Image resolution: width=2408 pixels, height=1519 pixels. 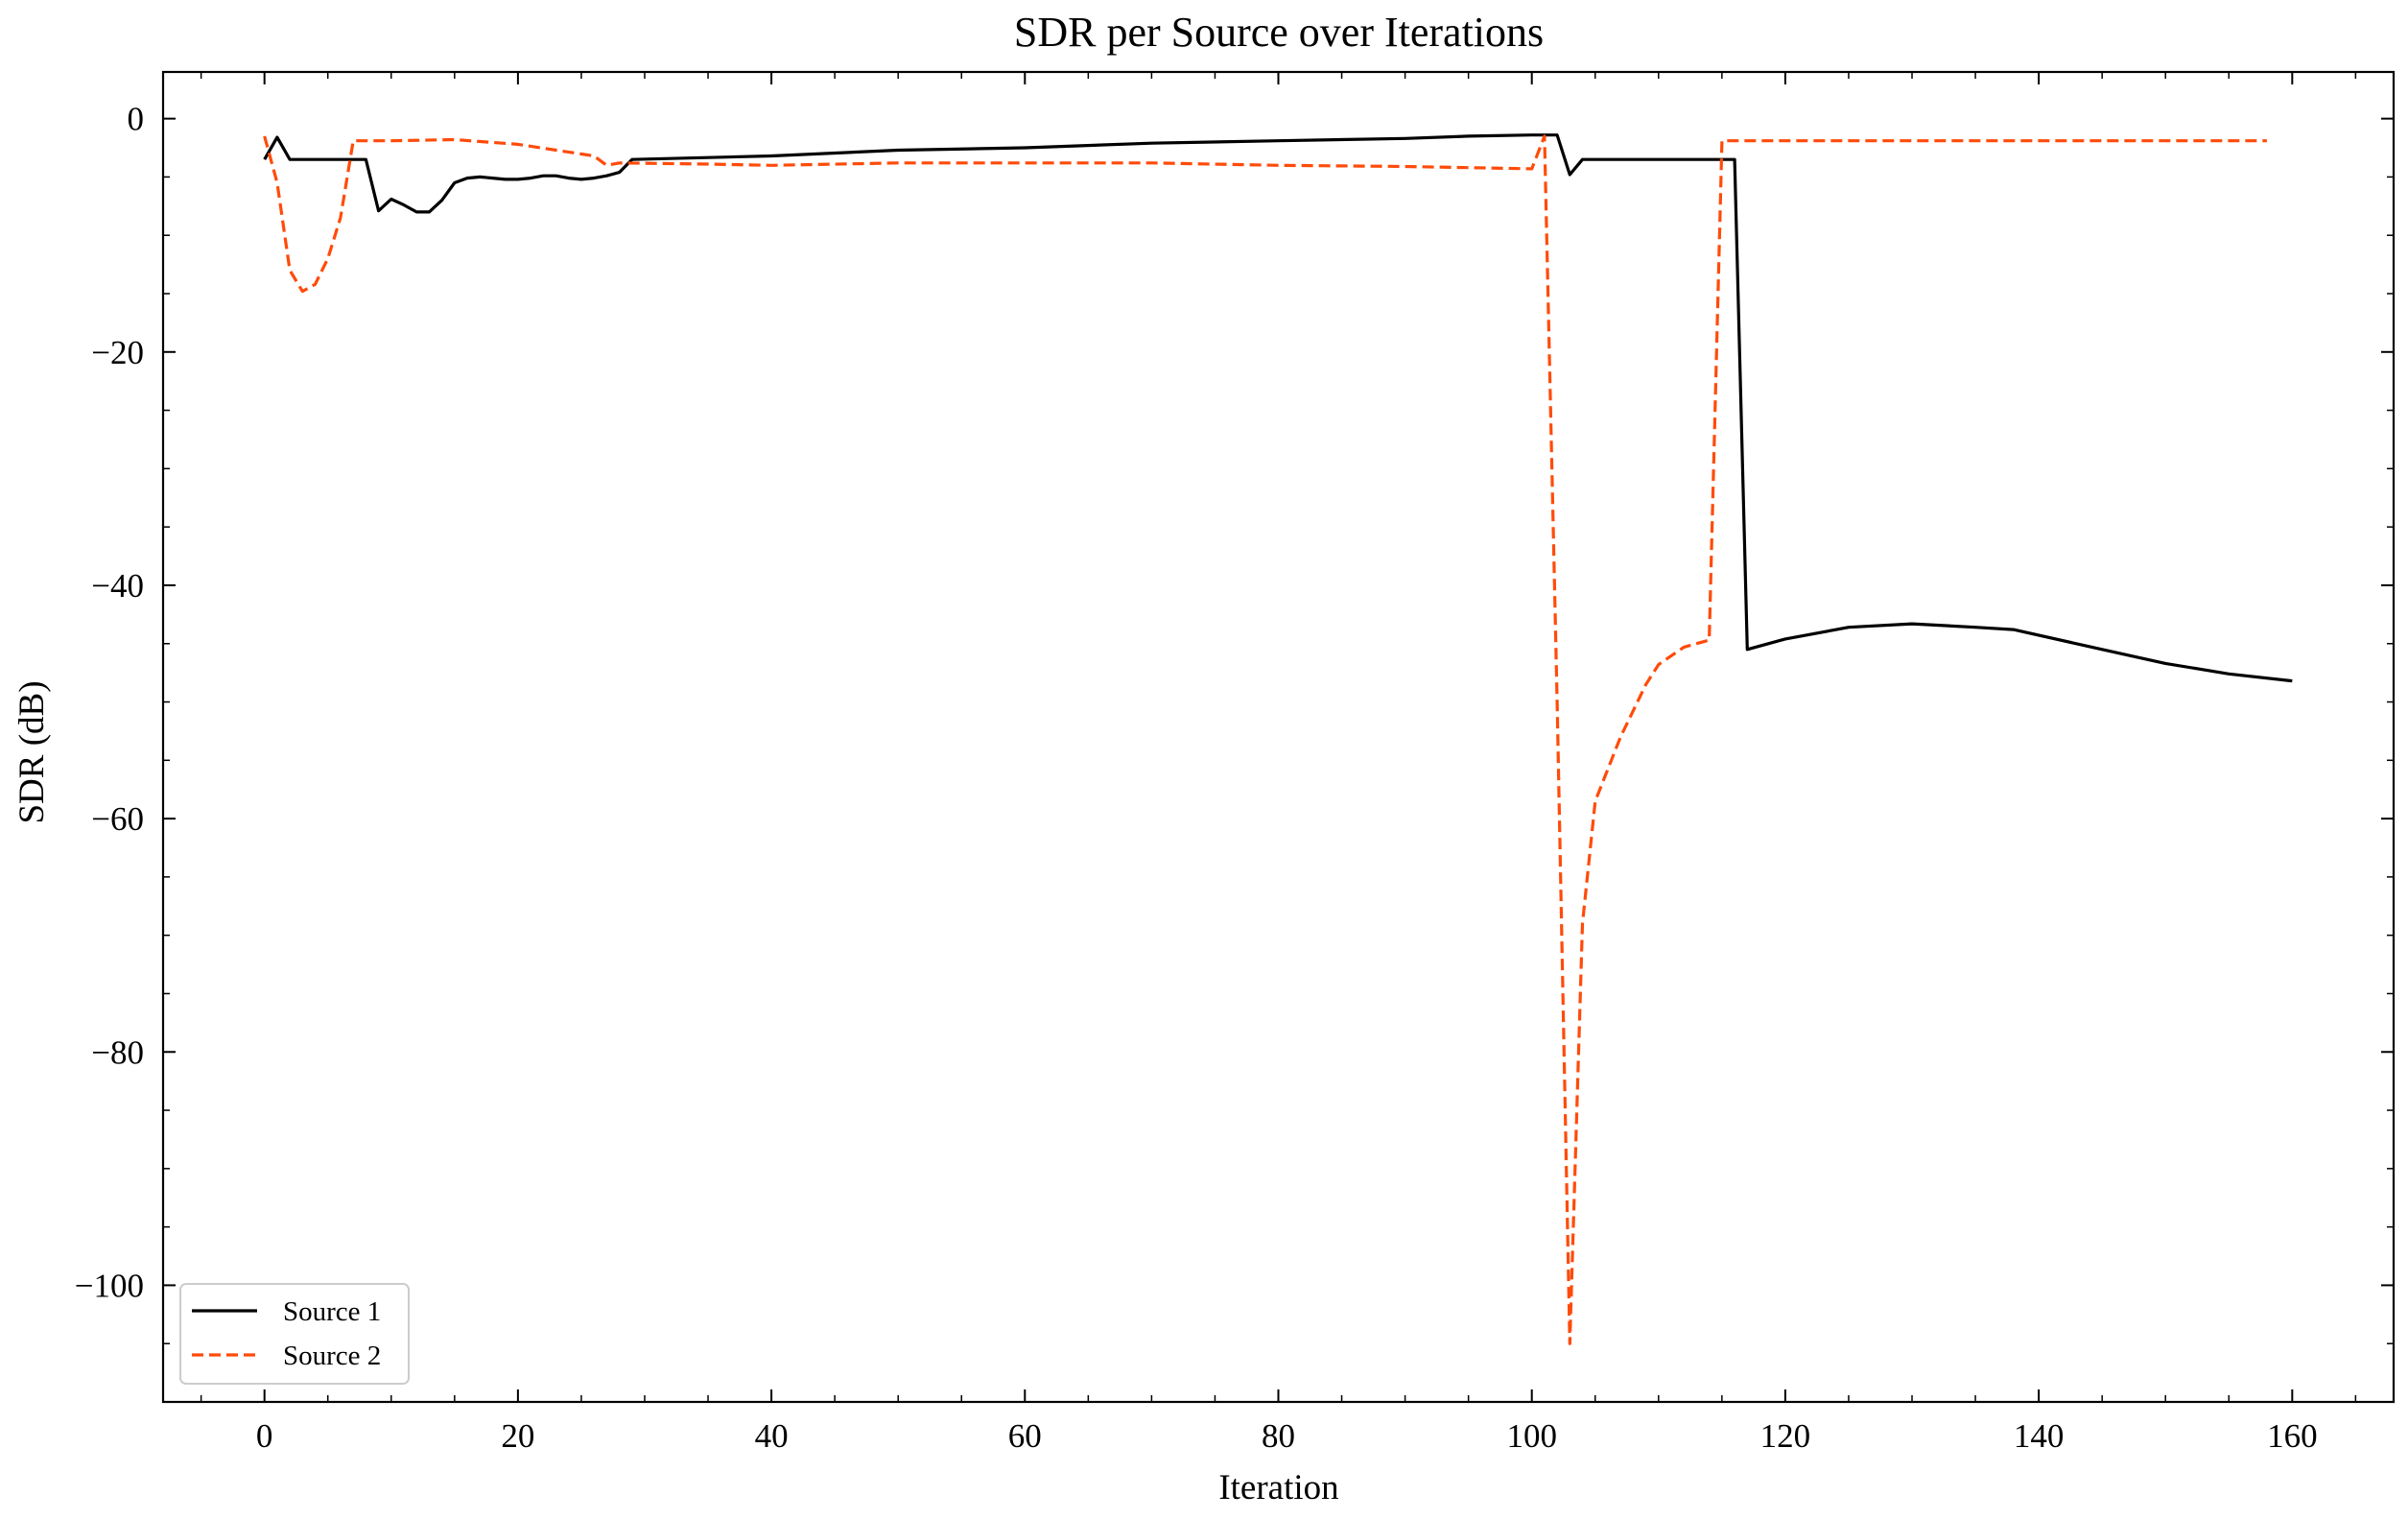 What do you see at coordinates (264, 1436) in the screenshot?
I see `x-tick-label: 0` at bounding box center [264, 1436].